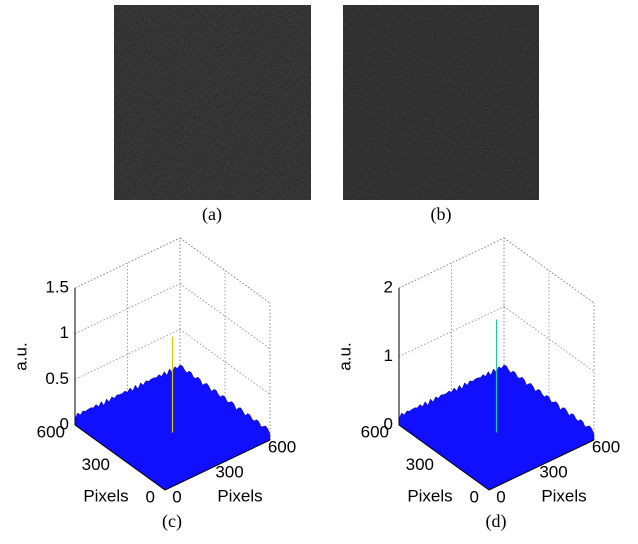 The width and height of the screenshot is (638, 544). I want to click on caption: (c), so click(172, 521).